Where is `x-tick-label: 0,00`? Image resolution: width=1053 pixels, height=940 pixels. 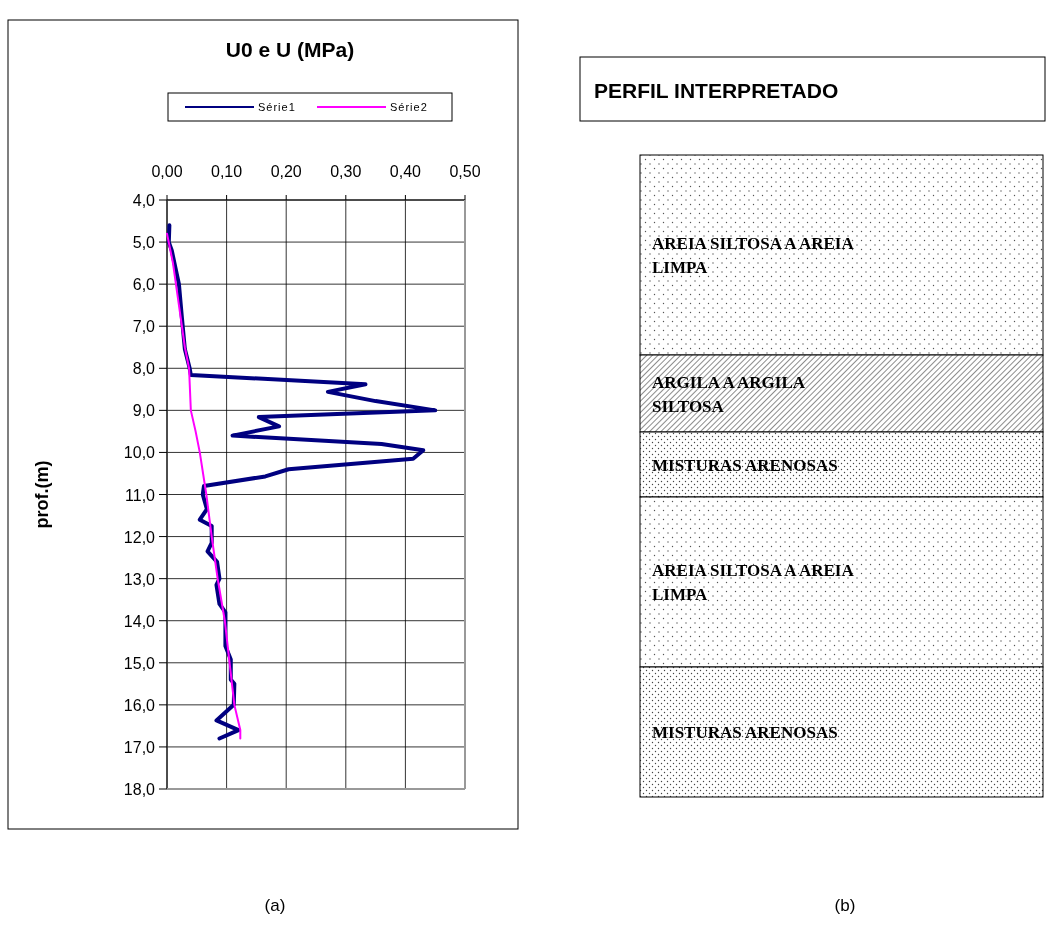
x-tick-label: 0,00 is located at coordinates (167, 171).